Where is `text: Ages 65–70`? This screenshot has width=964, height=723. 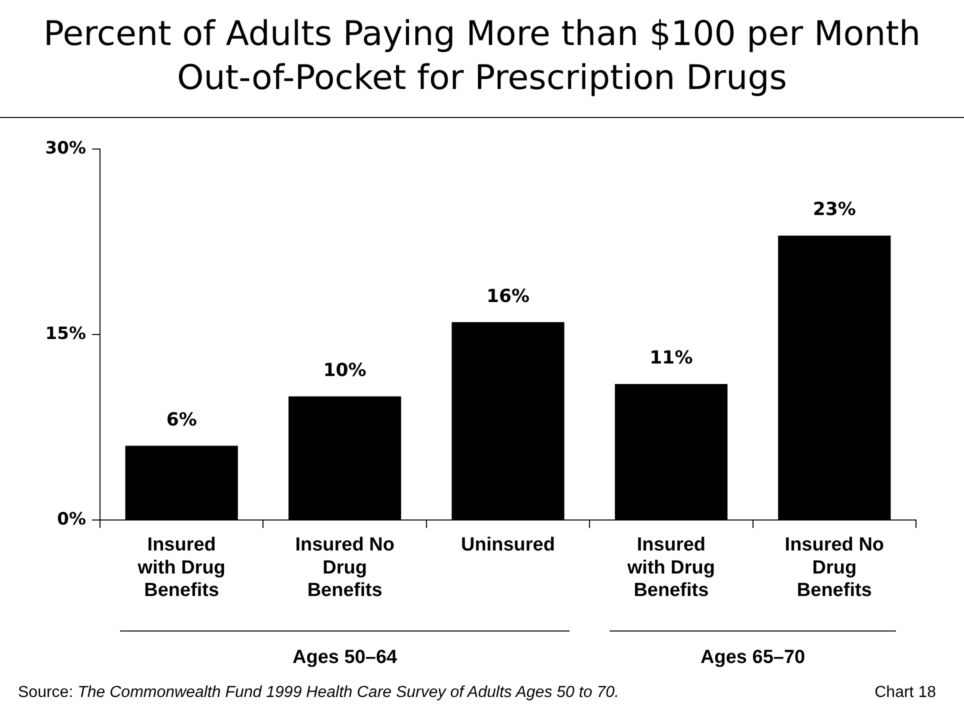
text: Ages 65–70 is located at coordinates (753, 657).